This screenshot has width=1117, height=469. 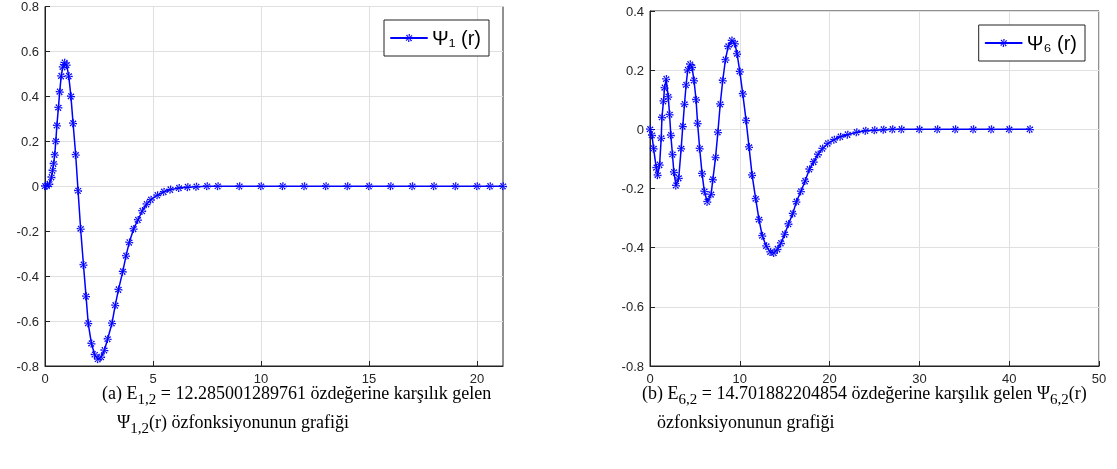 I want to click on x-tick-label: 30, so click(x=919, y=378).